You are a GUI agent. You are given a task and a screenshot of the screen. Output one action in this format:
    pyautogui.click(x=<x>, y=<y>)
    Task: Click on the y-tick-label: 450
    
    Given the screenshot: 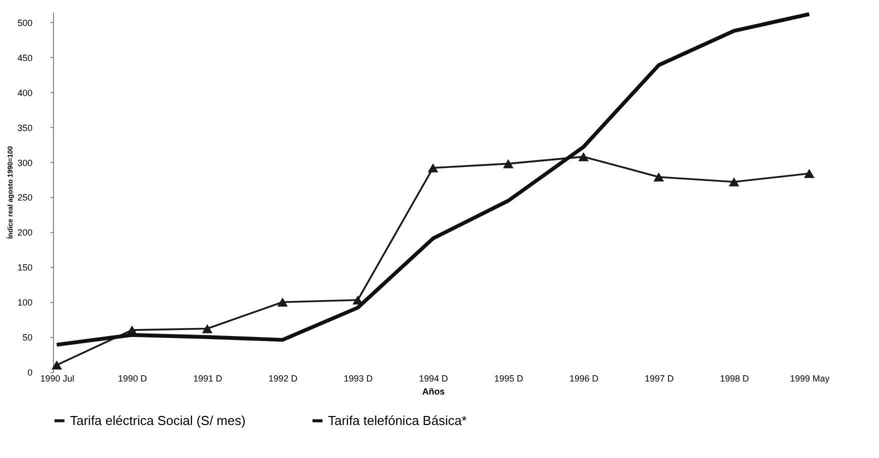 What is the action you would take?
    pyautogui.click(x=24, y=57)
    